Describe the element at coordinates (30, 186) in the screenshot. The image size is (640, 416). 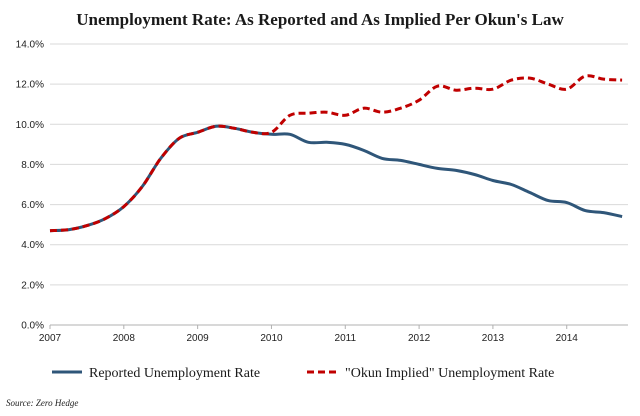
I see `y-axis-ticks: 0.0% 2.0% 4.0% 6.0% 8.0% 10.0% 12.0% 14.0%` at that location.